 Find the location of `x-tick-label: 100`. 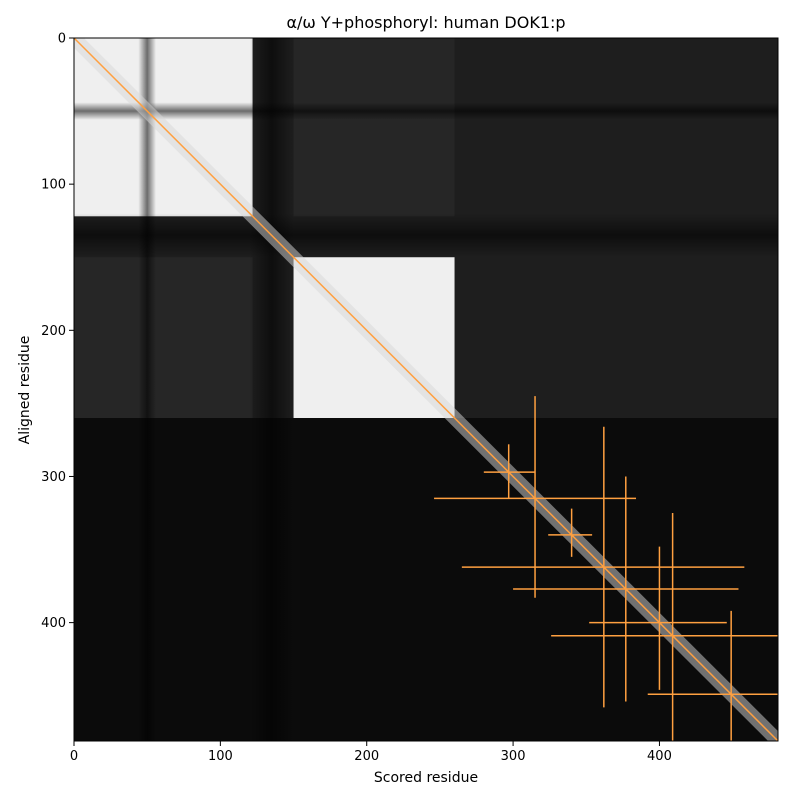

x-tick-label: 100 is located at coordinates (220, 756).